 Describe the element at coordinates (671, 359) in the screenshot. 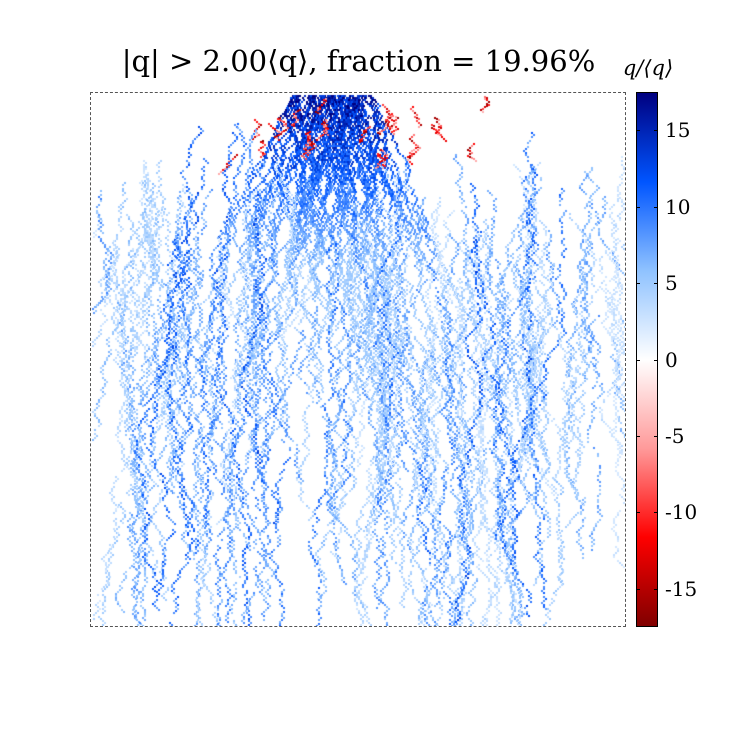

I see `colorbar-tick-label: 0` at that location.